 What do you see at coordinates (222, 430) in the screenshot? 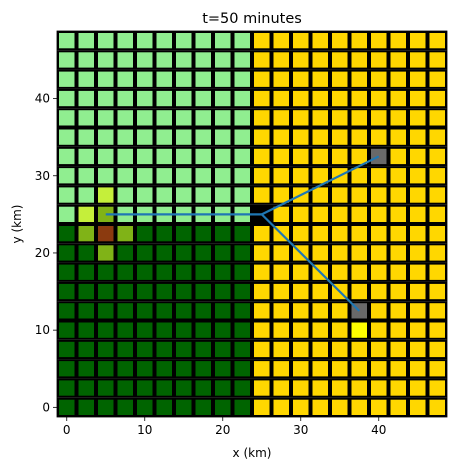
I see `x-tick-label: 20` at bounding box center [222, 430].